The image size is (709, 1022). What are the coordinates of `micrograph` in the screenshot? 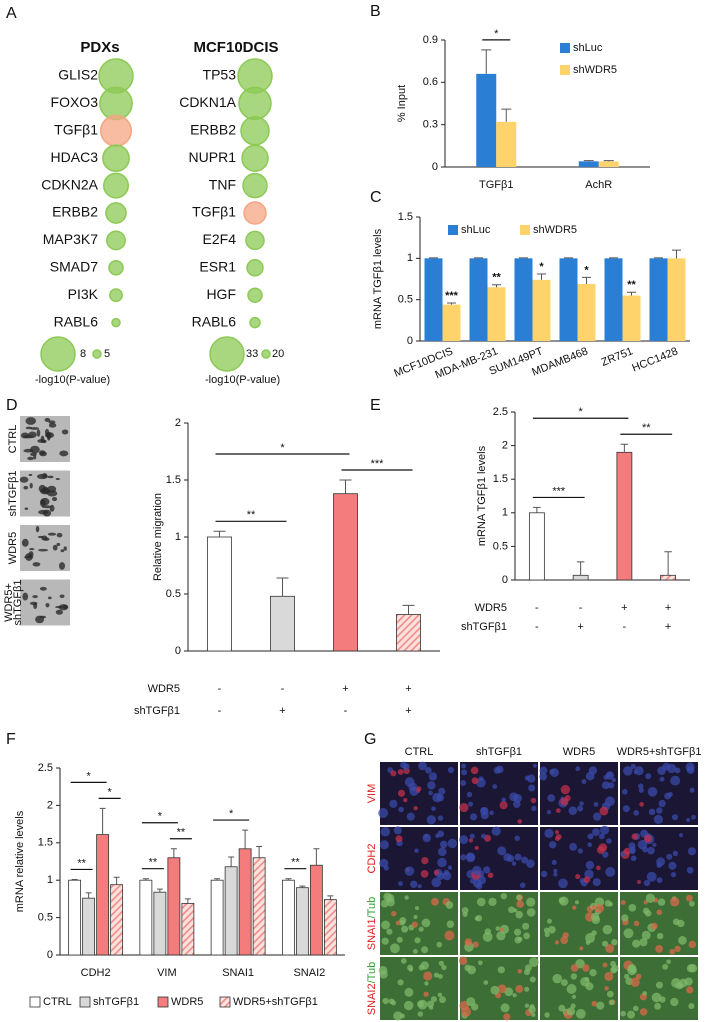 It's located at (579, 858).